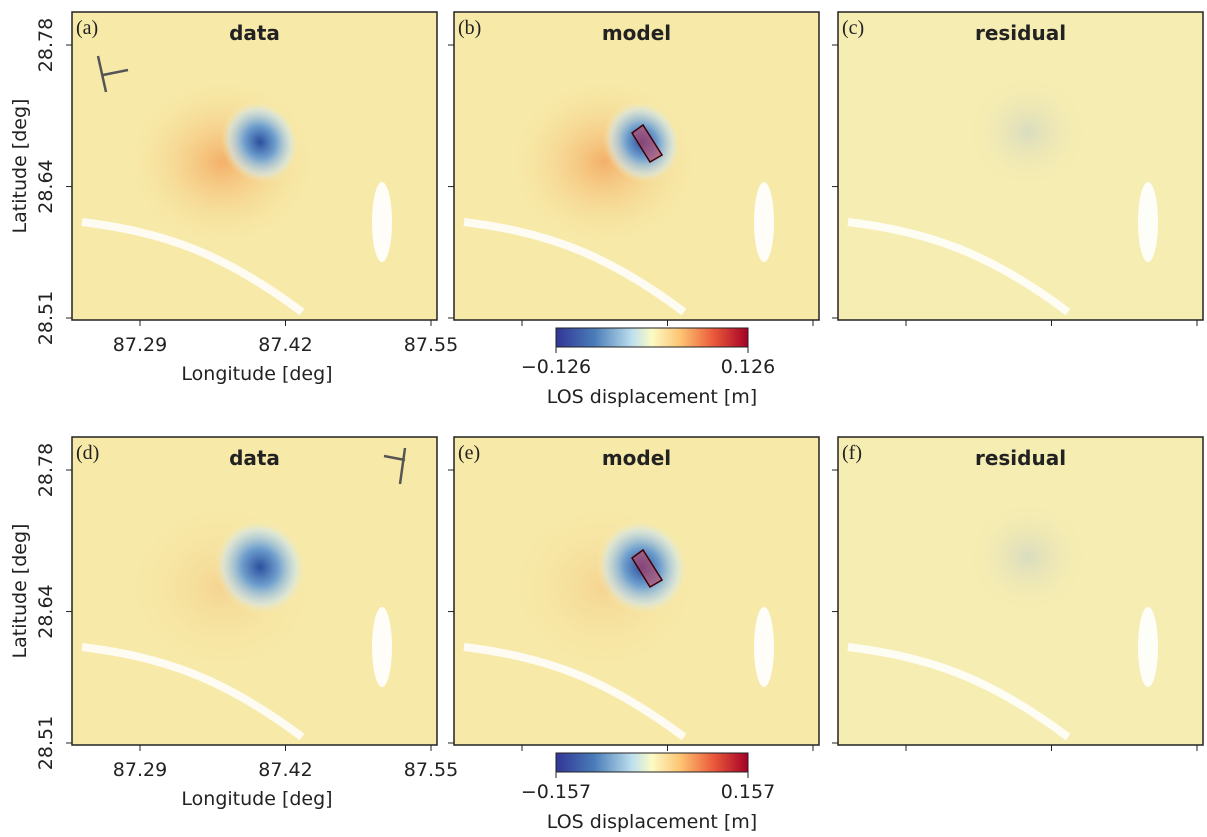  I want to click on colorbar-tick-label: 0.157, so click(748, 792).